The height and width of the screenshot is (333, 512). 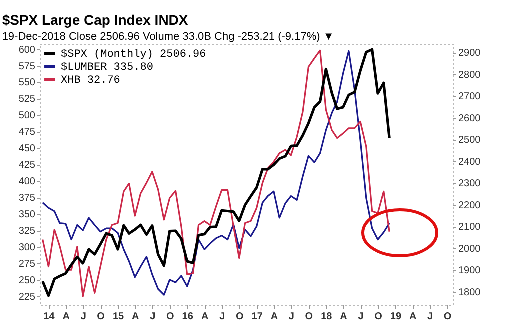 What do you see at coordinates (470, 162) in the screenshot?
I see `y2-tick-label: 2400` at bounding box center [470, 162].